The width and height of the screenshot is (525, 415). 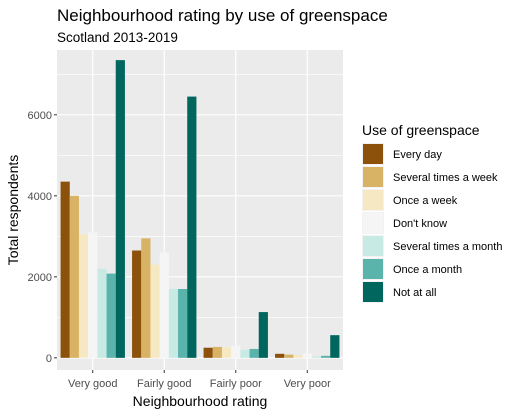 What do you see at coordinates (417, 155) in the screenshot?
I see `legend-label: Every day` at bounding box center [417, 155].